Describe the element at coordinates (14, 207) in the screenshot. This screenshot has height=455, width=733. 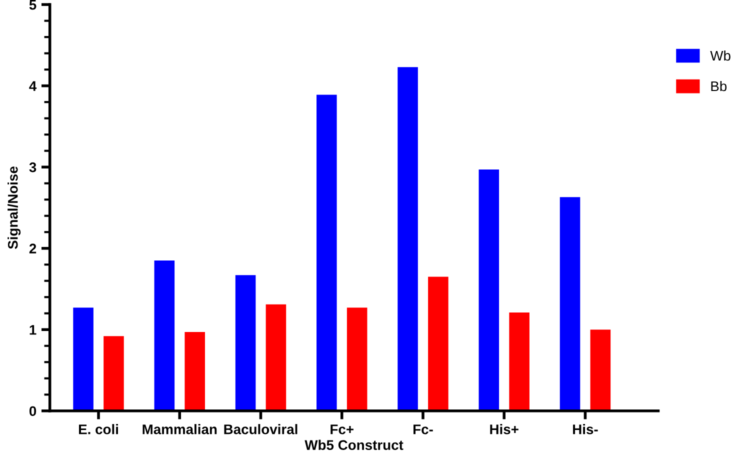
I see `y-axis-title: Signal/Noise` at that location.